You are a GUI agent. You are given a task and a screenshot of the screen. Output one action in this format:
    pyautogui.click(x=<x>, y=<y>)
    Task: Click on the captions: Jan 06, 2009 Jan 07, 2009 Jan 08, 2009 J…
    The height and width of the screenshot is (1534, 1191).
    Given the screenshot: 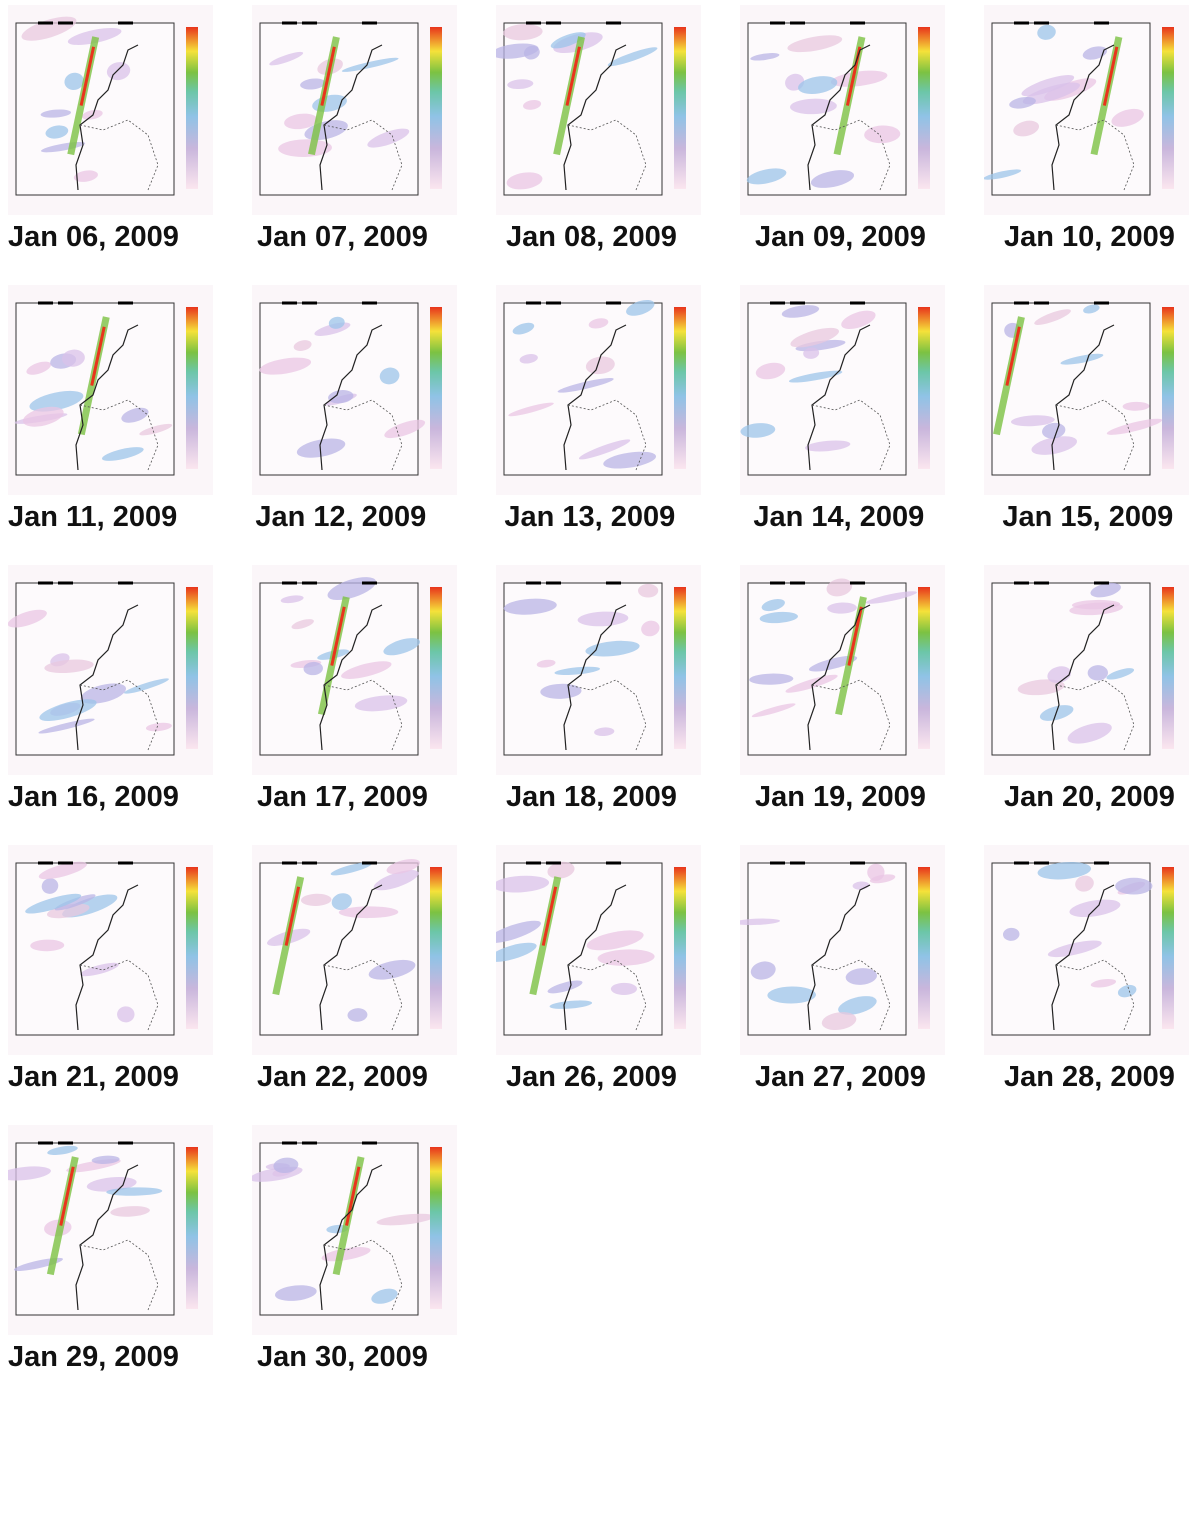 What is the action you would take?
    pyautogui.click(x=591, y=237)
    